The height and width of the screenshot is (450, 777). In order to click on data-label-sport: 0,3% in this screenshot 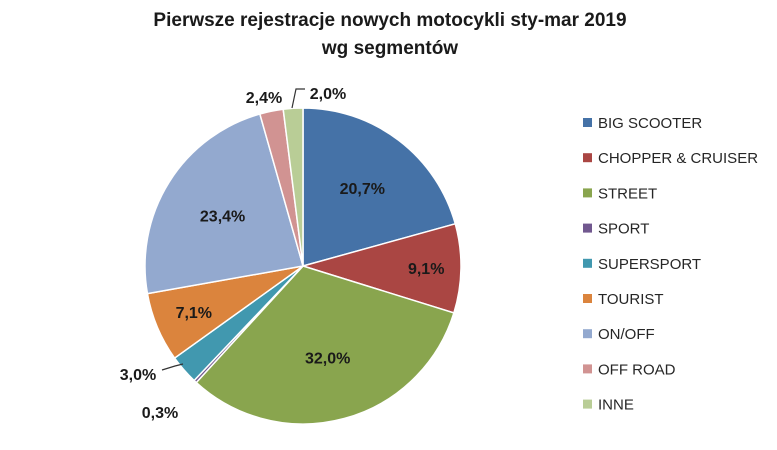, I will do `click(160, 413)`.